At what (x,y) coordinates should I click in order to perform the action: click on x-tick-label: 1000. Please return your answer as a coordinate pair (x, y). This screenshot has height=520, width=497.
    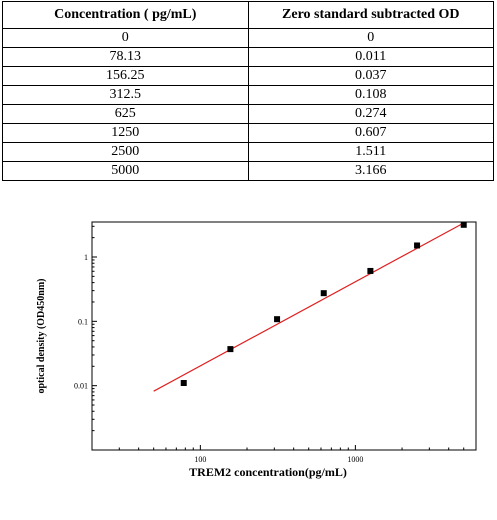
    Looking at the image, I should click on (355, 459).